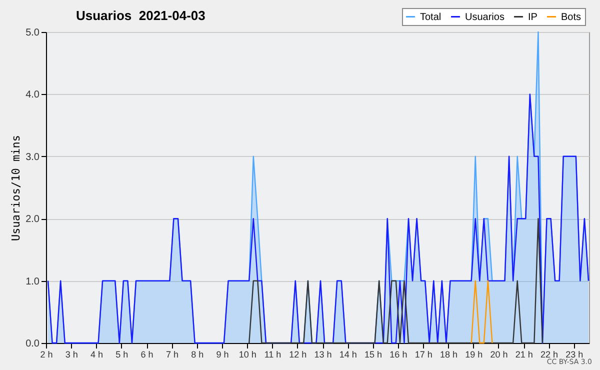  Describe the element at coordinates (423, 355) in the screenshot. I see `x-tick-label: 17 h` at that location.